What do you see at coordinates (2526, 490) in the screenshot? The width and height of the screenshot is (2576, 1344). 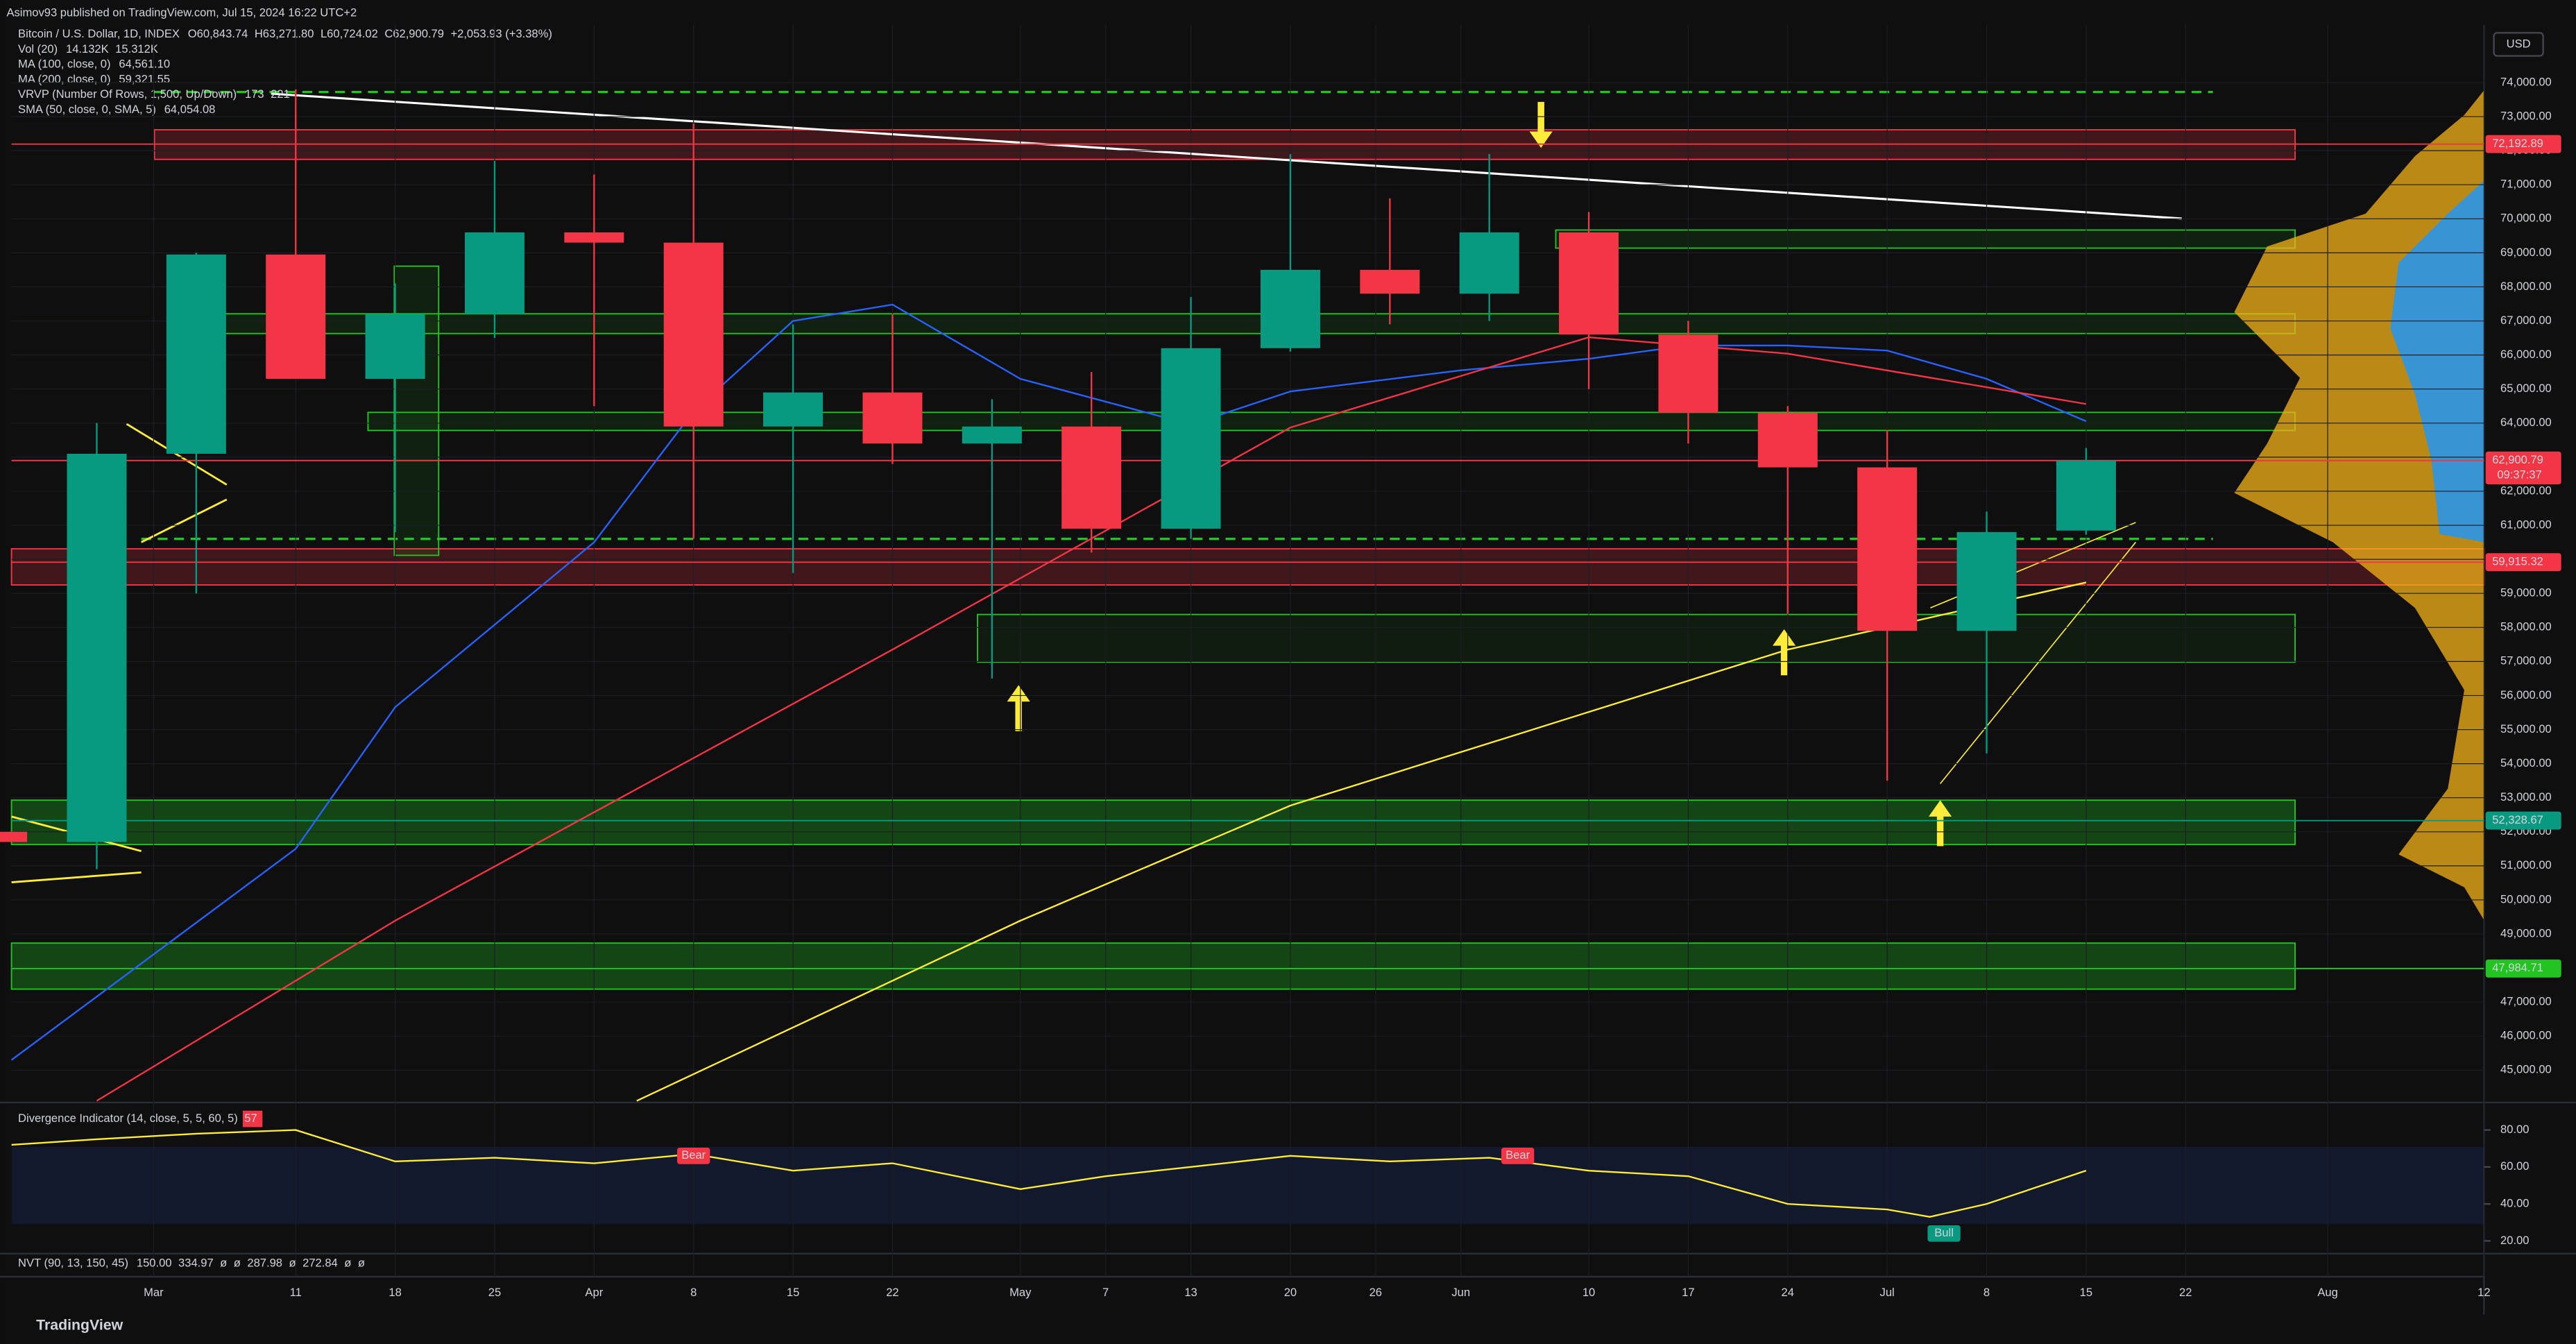 I see `y-tick-label: 62,000.00` at bounding box center [2526, 490].